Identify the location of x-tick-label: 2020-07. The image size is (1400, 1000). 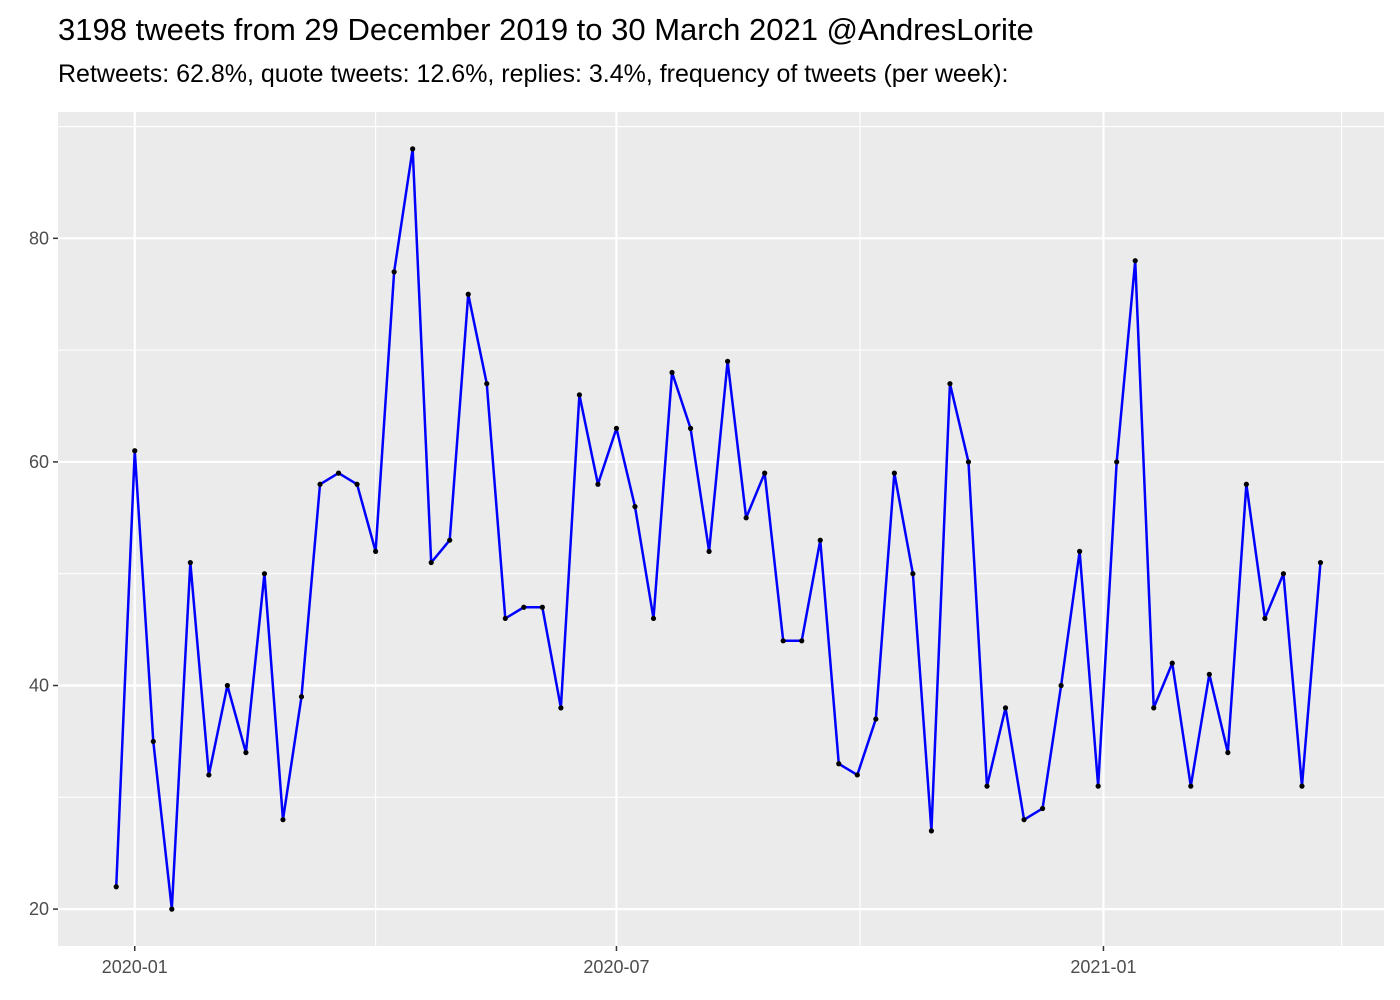
(616, 967).